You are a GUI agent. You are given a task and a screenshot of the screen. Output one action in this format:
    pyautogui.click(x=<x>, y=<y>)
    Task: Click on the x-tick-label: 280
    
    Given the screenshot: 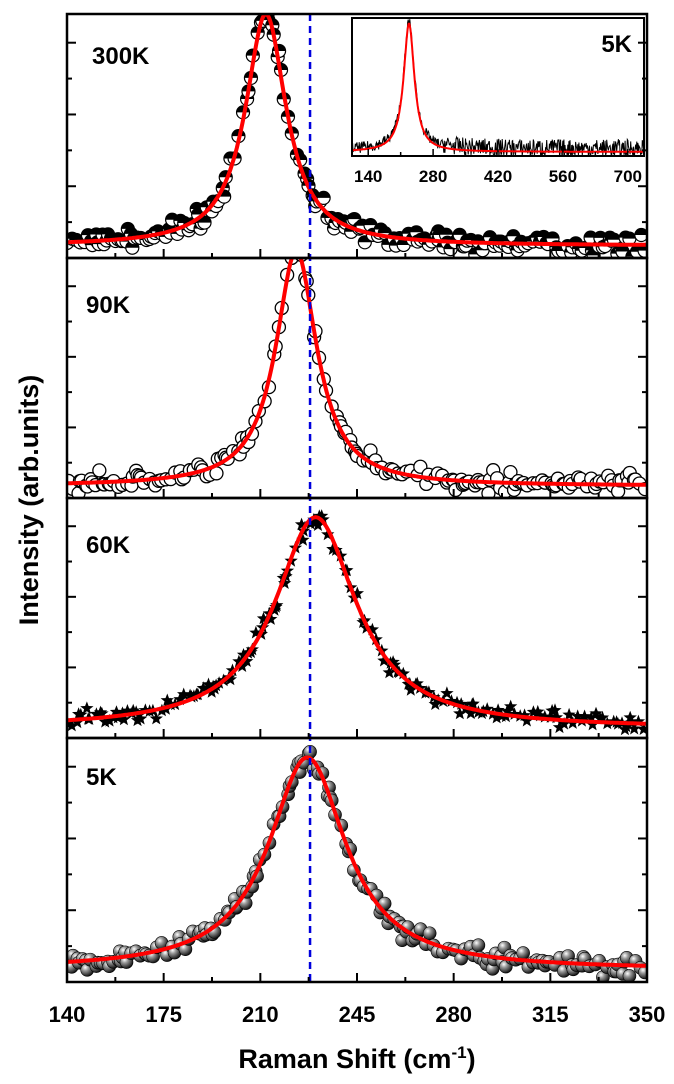 What is the action you would take?
    pyautogui.click(x=453, y=1014)
    